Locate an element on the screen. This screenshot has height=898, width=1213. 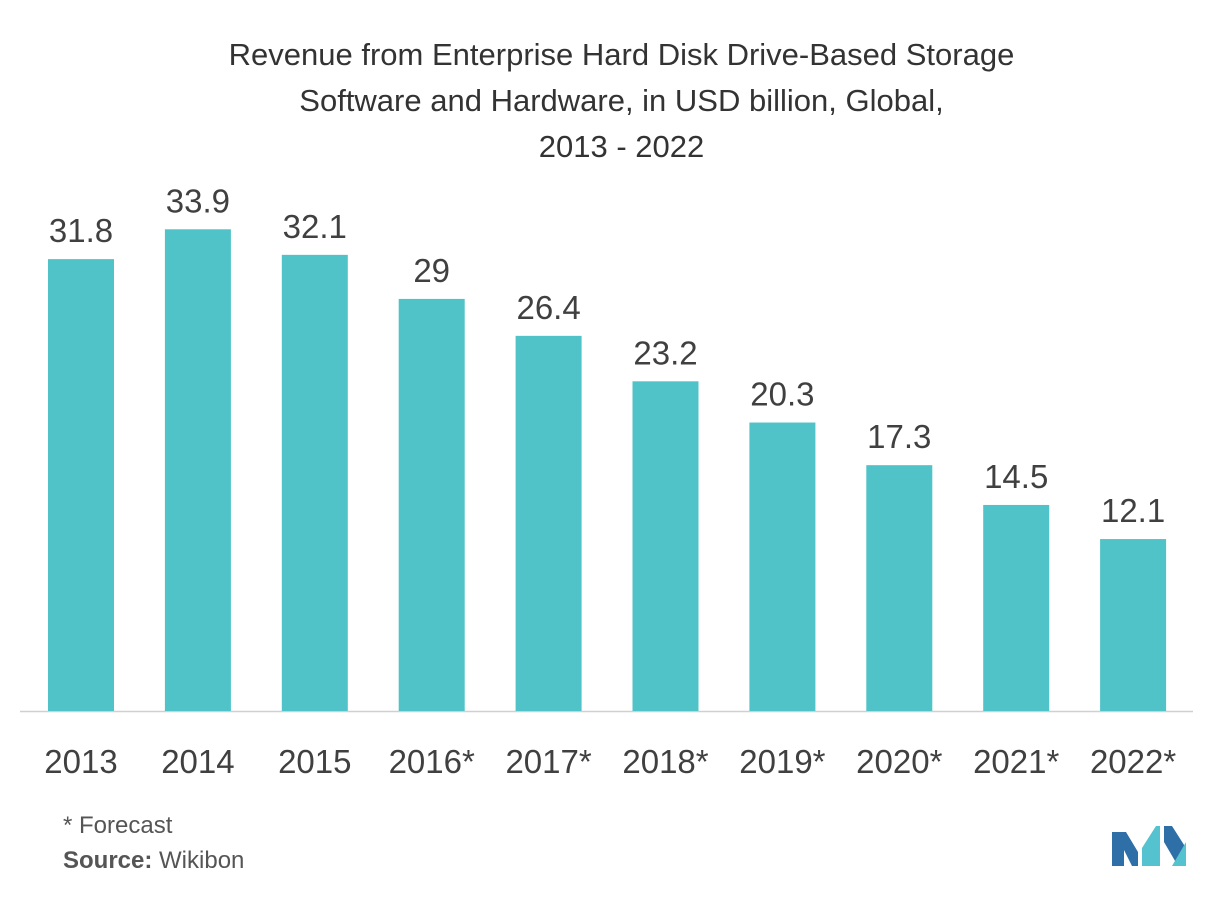
bar-2021* is located at coordinates (1016, 607).